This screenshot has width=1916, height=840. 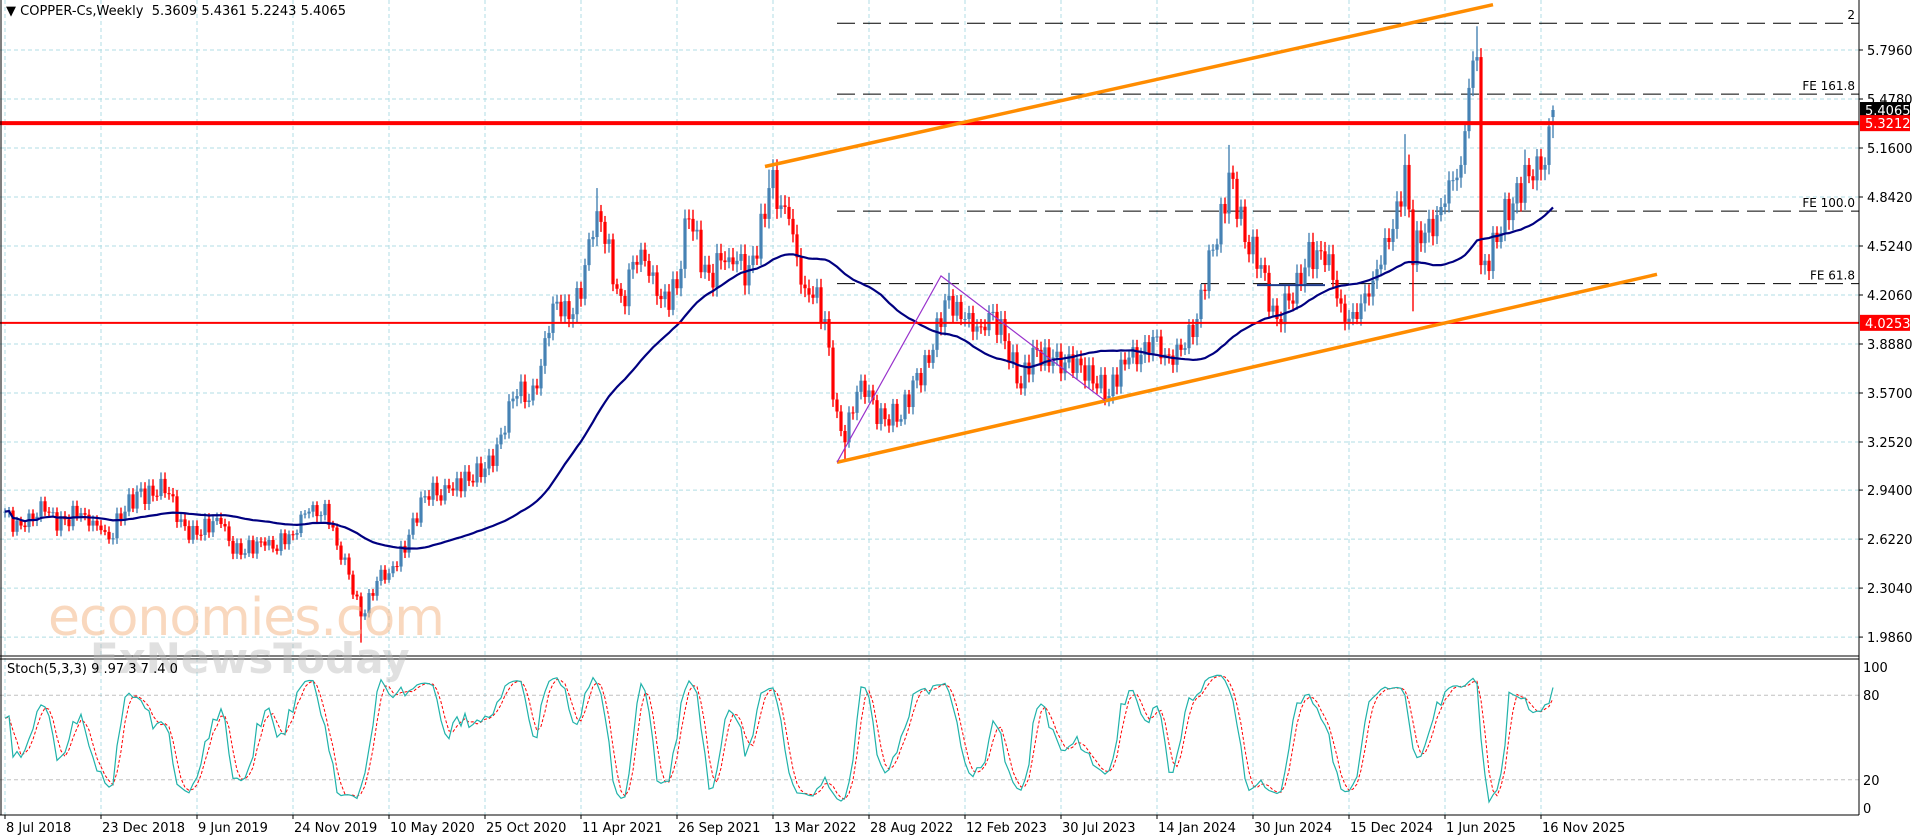 I want to click on price-tick-label: 3.8880, so click(x=1890, y=345).